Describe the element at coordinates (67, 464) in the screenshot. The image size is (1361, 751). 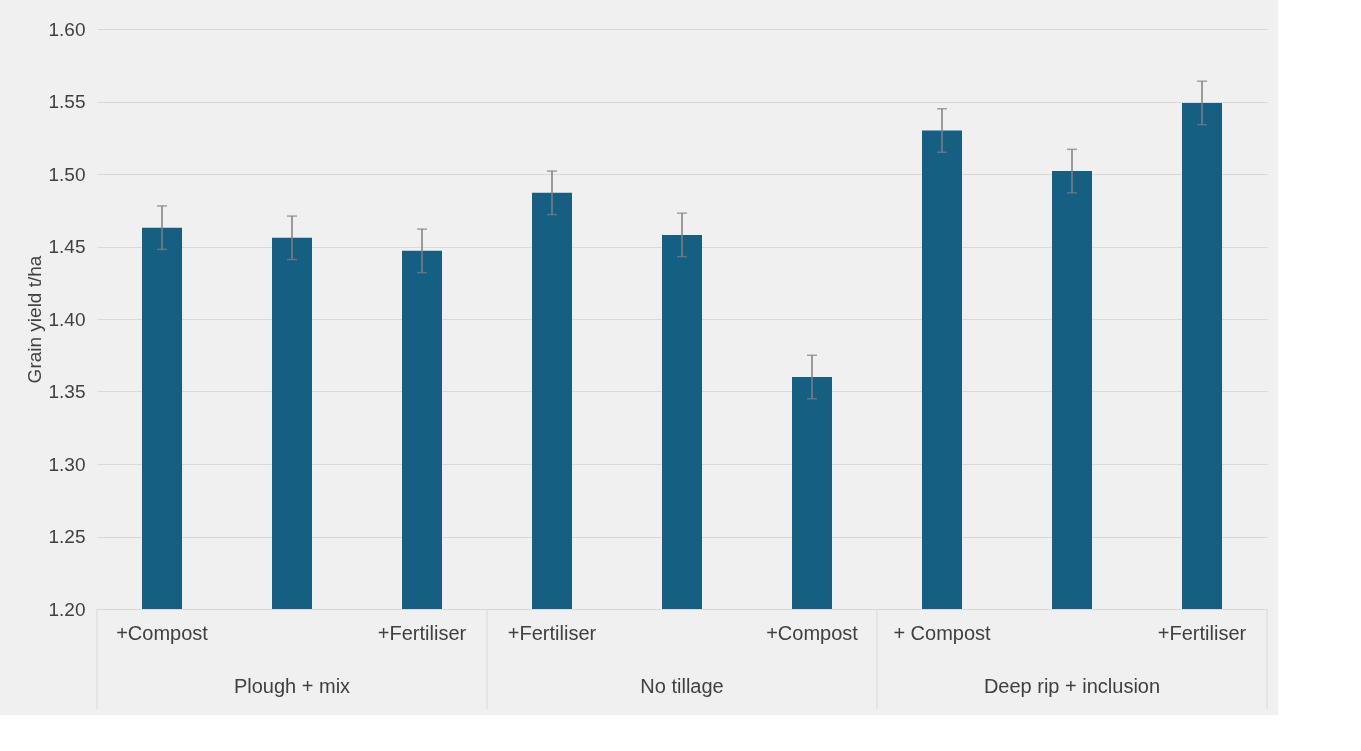
I see `y-tick-label: 1.30` at that location.